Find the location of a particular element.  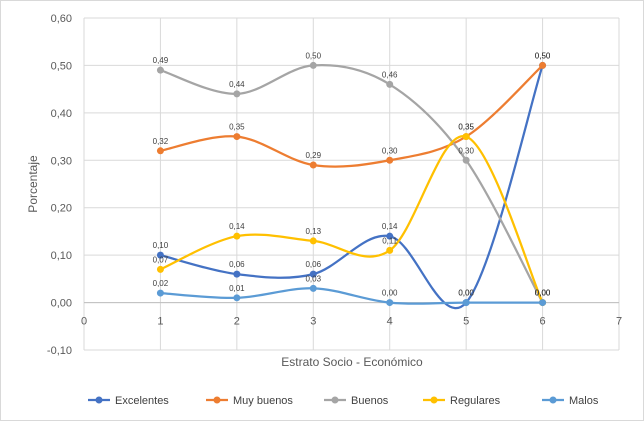

legend-marker-muy-buenos is located at coordinates (217, 400).